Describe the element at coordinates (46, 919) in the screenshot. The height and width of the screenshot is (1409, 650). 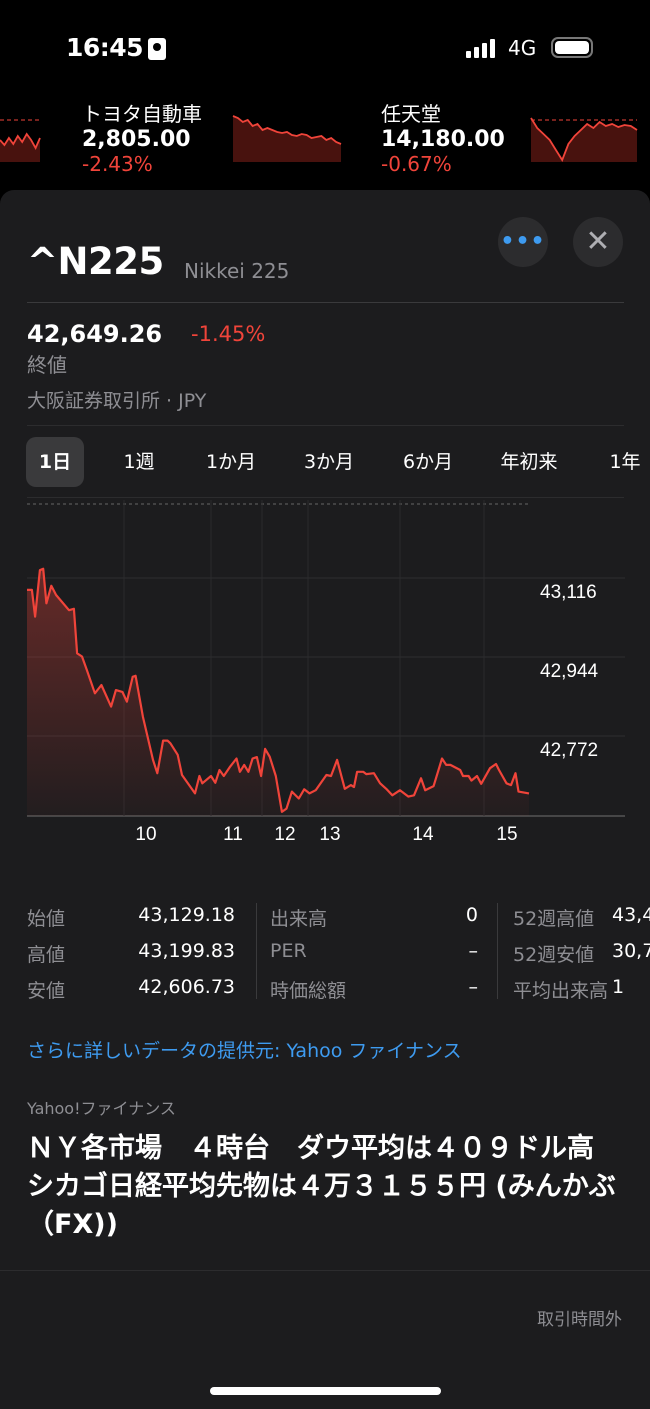
I see `stat-label: 始値` at that location.